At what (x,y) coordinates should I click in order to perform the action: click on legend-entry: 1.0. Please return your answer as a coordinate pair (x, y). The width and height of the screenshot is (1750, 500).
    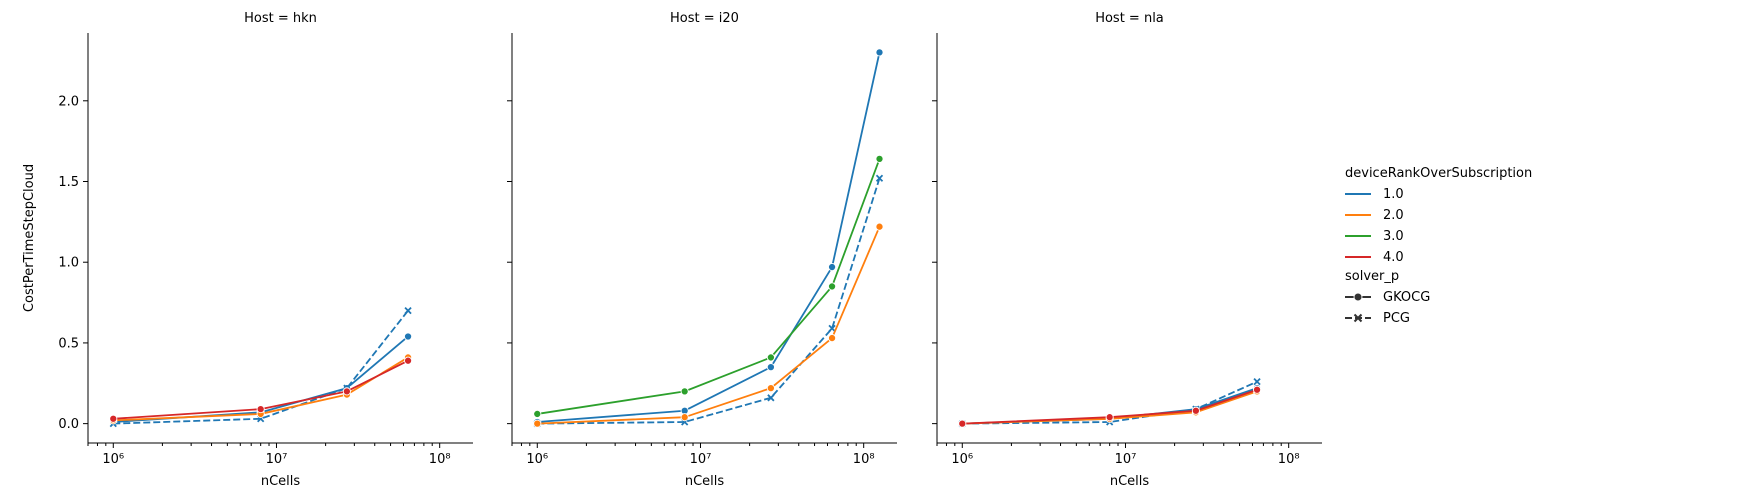
    Looking at the image, I should click on (1374, 194).